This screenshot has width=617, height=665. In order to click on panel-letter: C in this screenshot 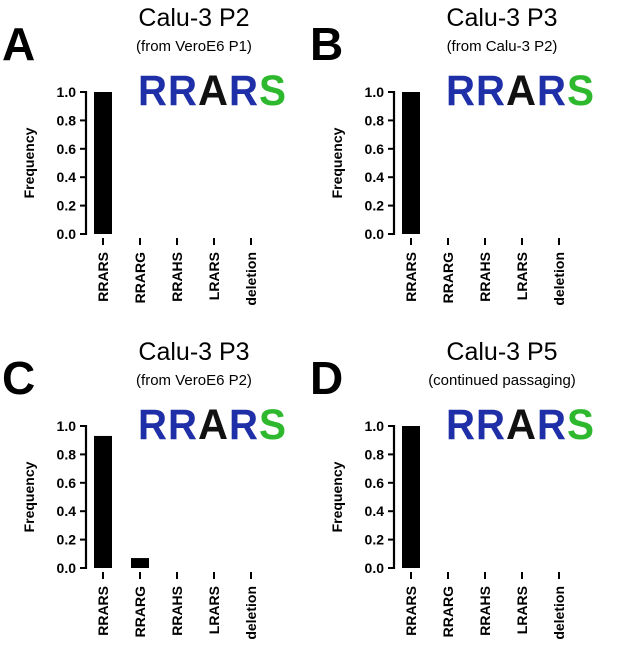, I will do `click(18, 378)`.